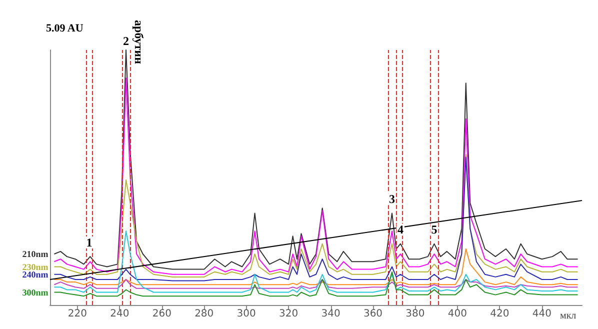 Image resolution: width=598 pixels, height=329 pixels. Describe the element at coordinates (288, 314) in the screenshot. I see `x-tick-label: 320` at that location.